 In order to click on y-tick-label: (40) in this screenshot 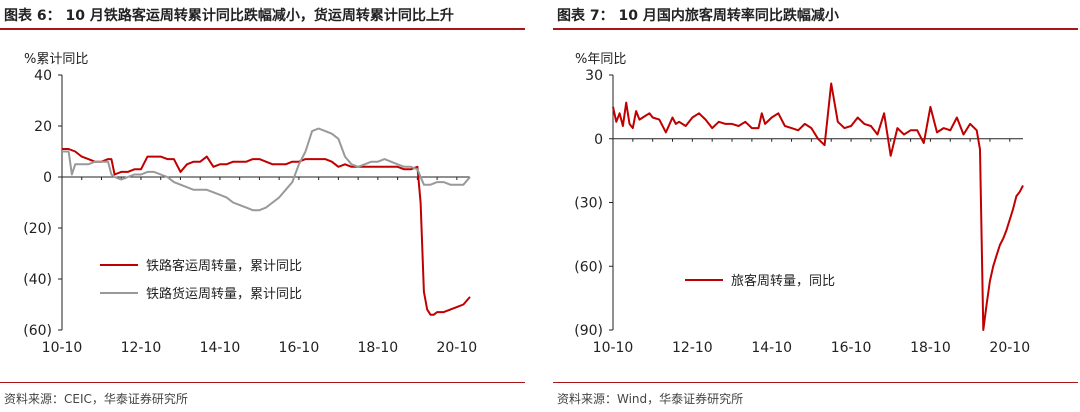, I will do `click(37, 280)`.